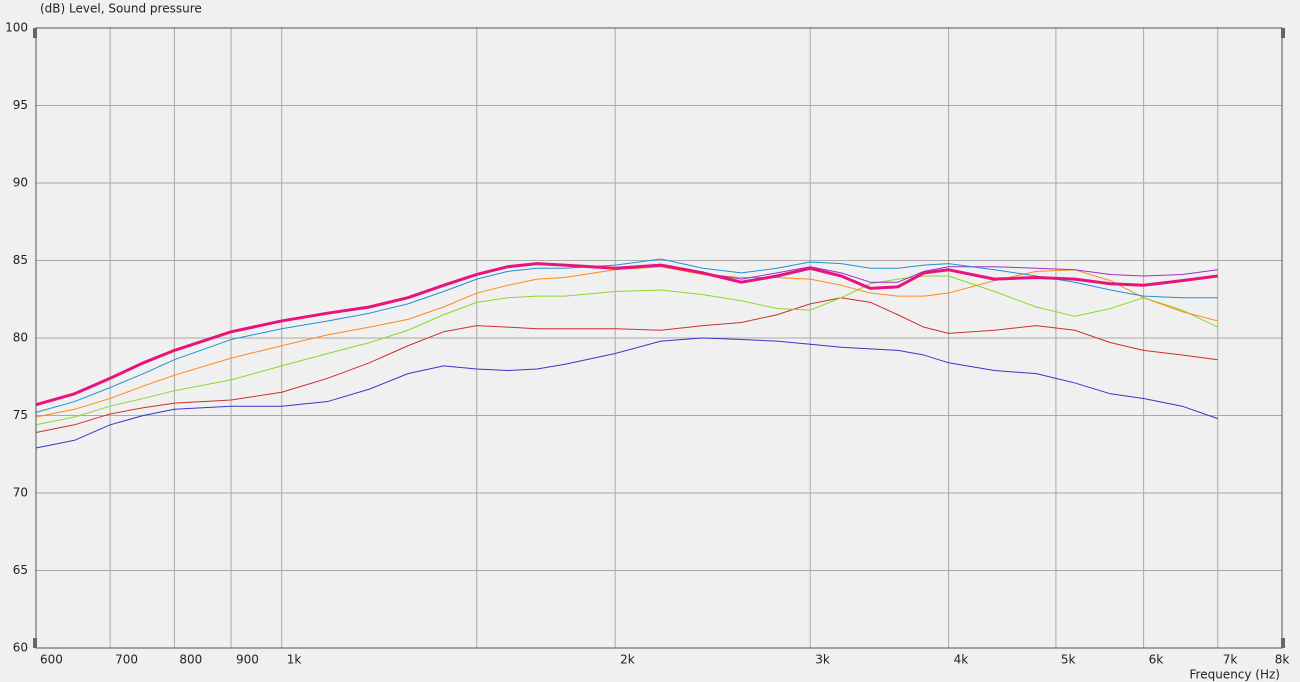 This screenshot has width=1300, height=682. I want to click on y-tick-label: 60, so click(20, 648).